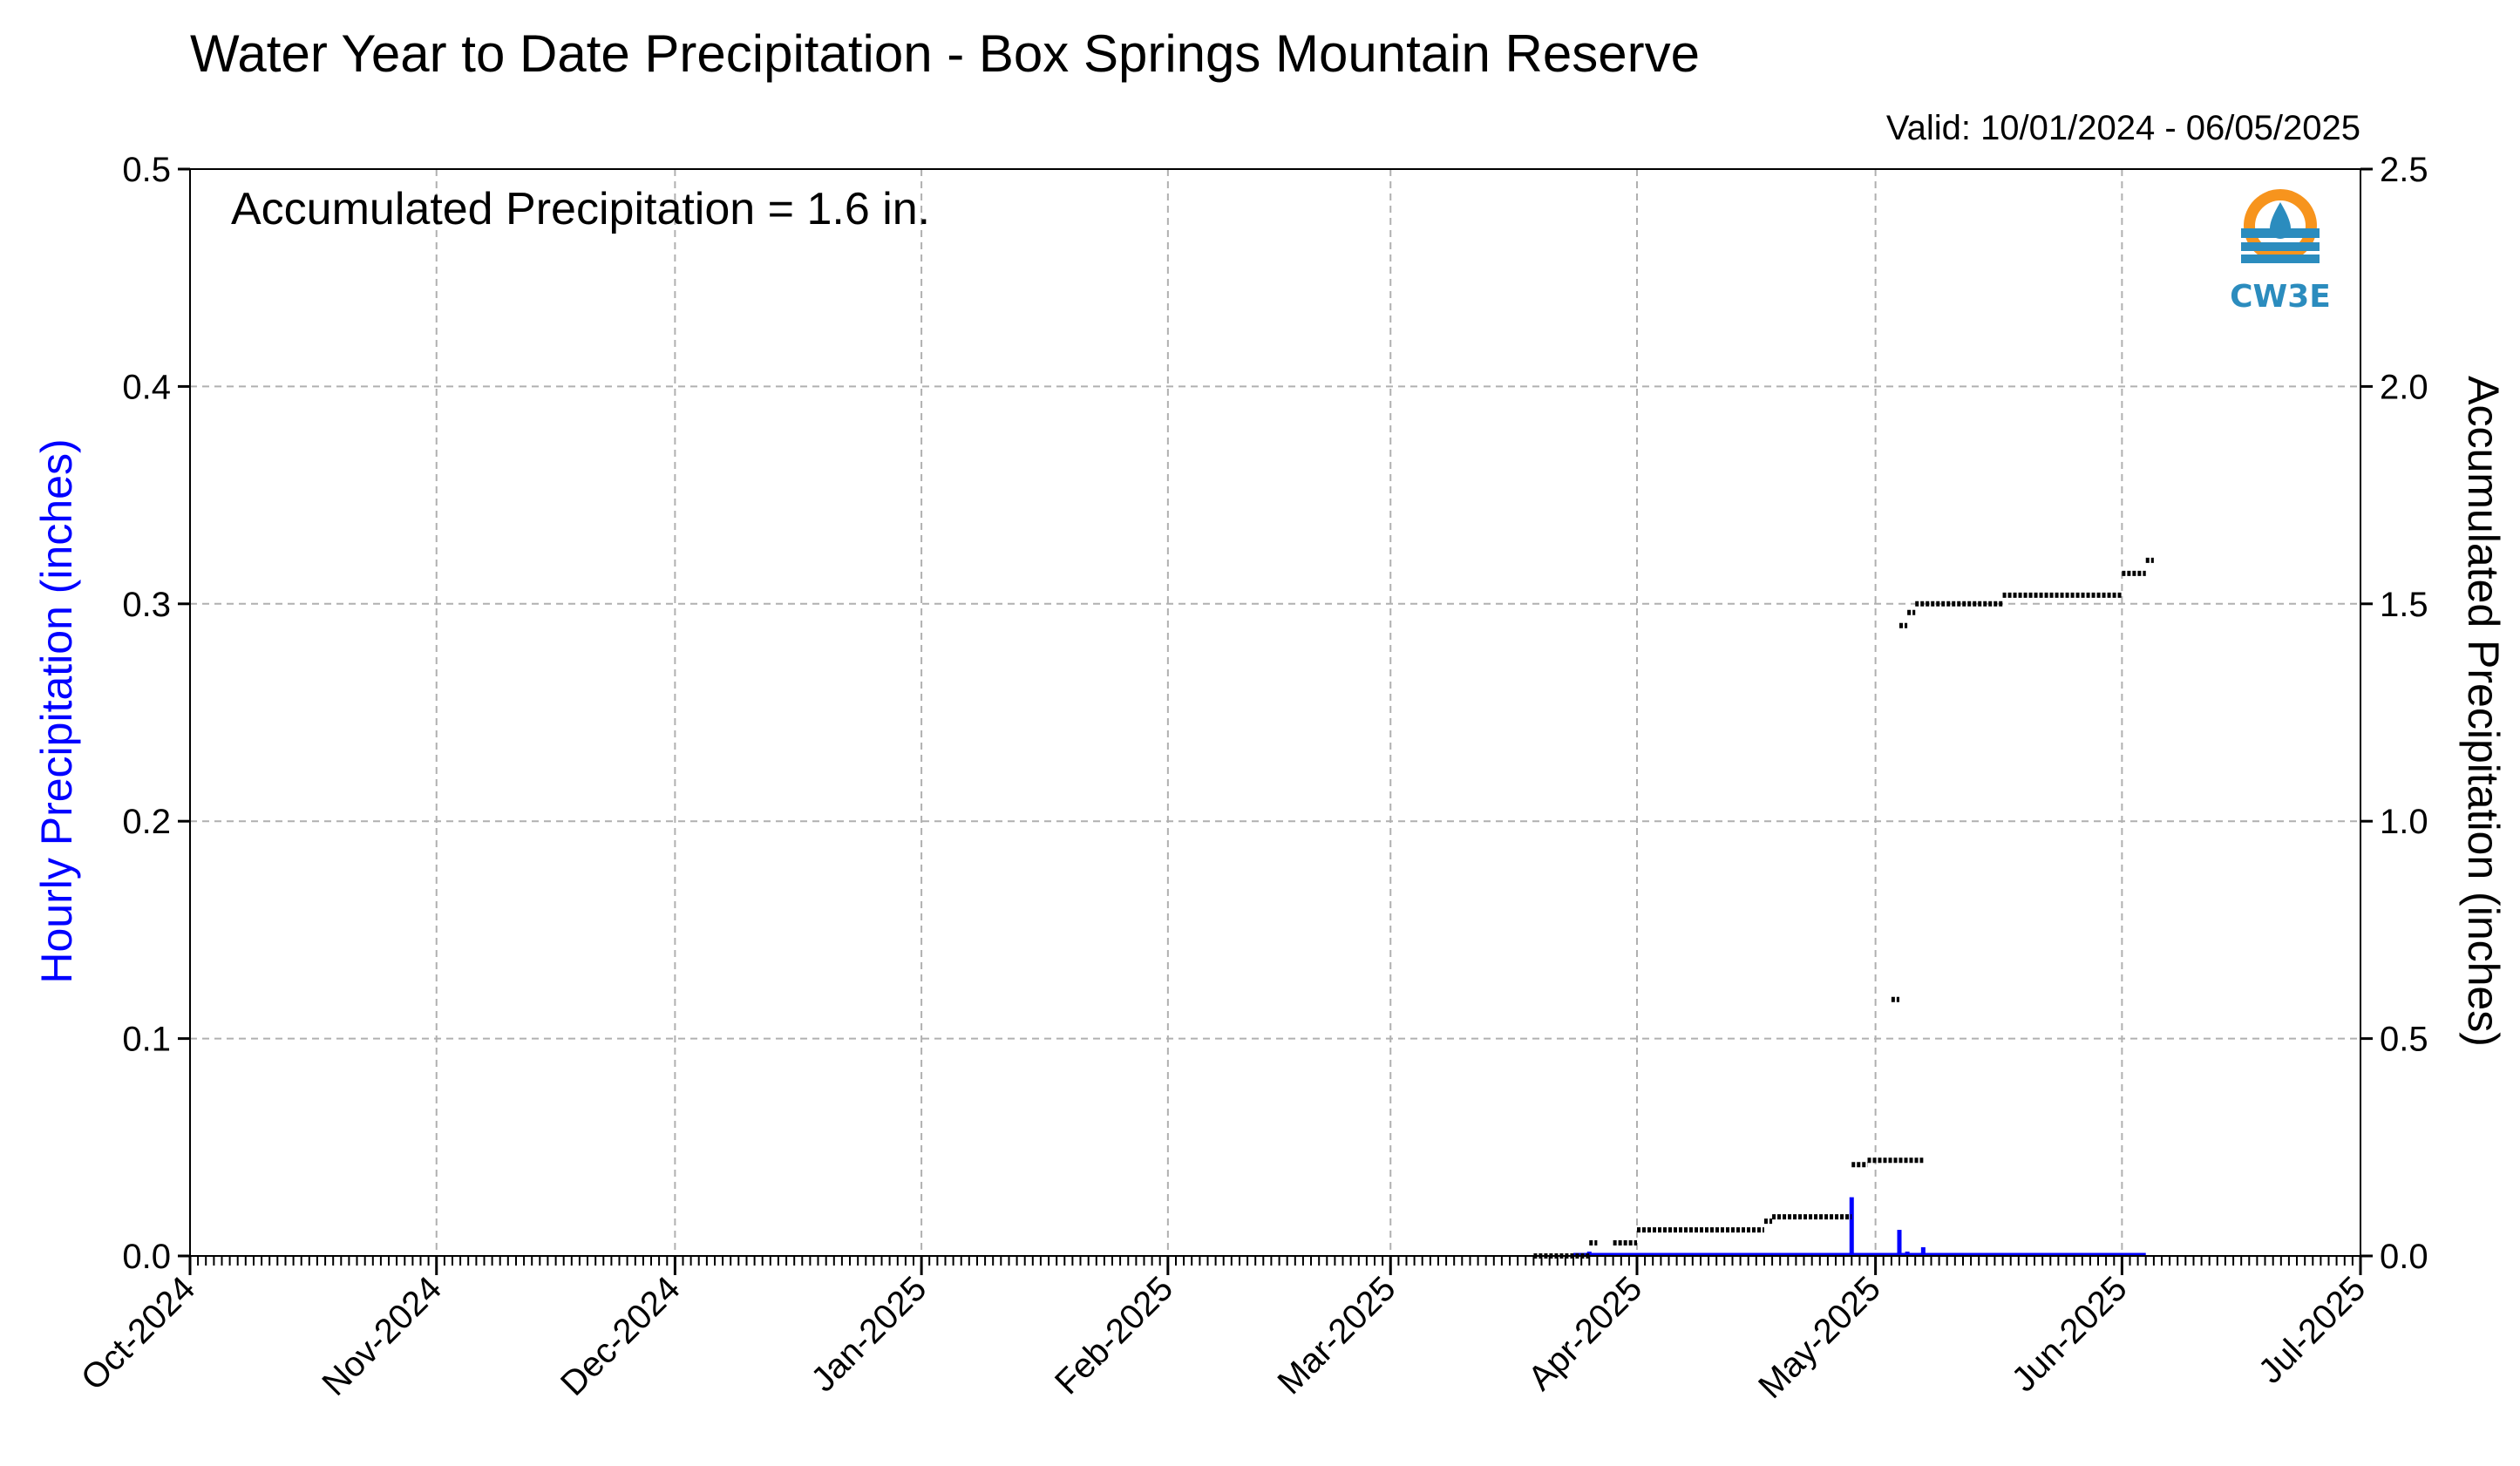  Describe the element at coordinates (2404, 1257) in the screenshot. I see `right-y-tick-label: 0.0` at that location.